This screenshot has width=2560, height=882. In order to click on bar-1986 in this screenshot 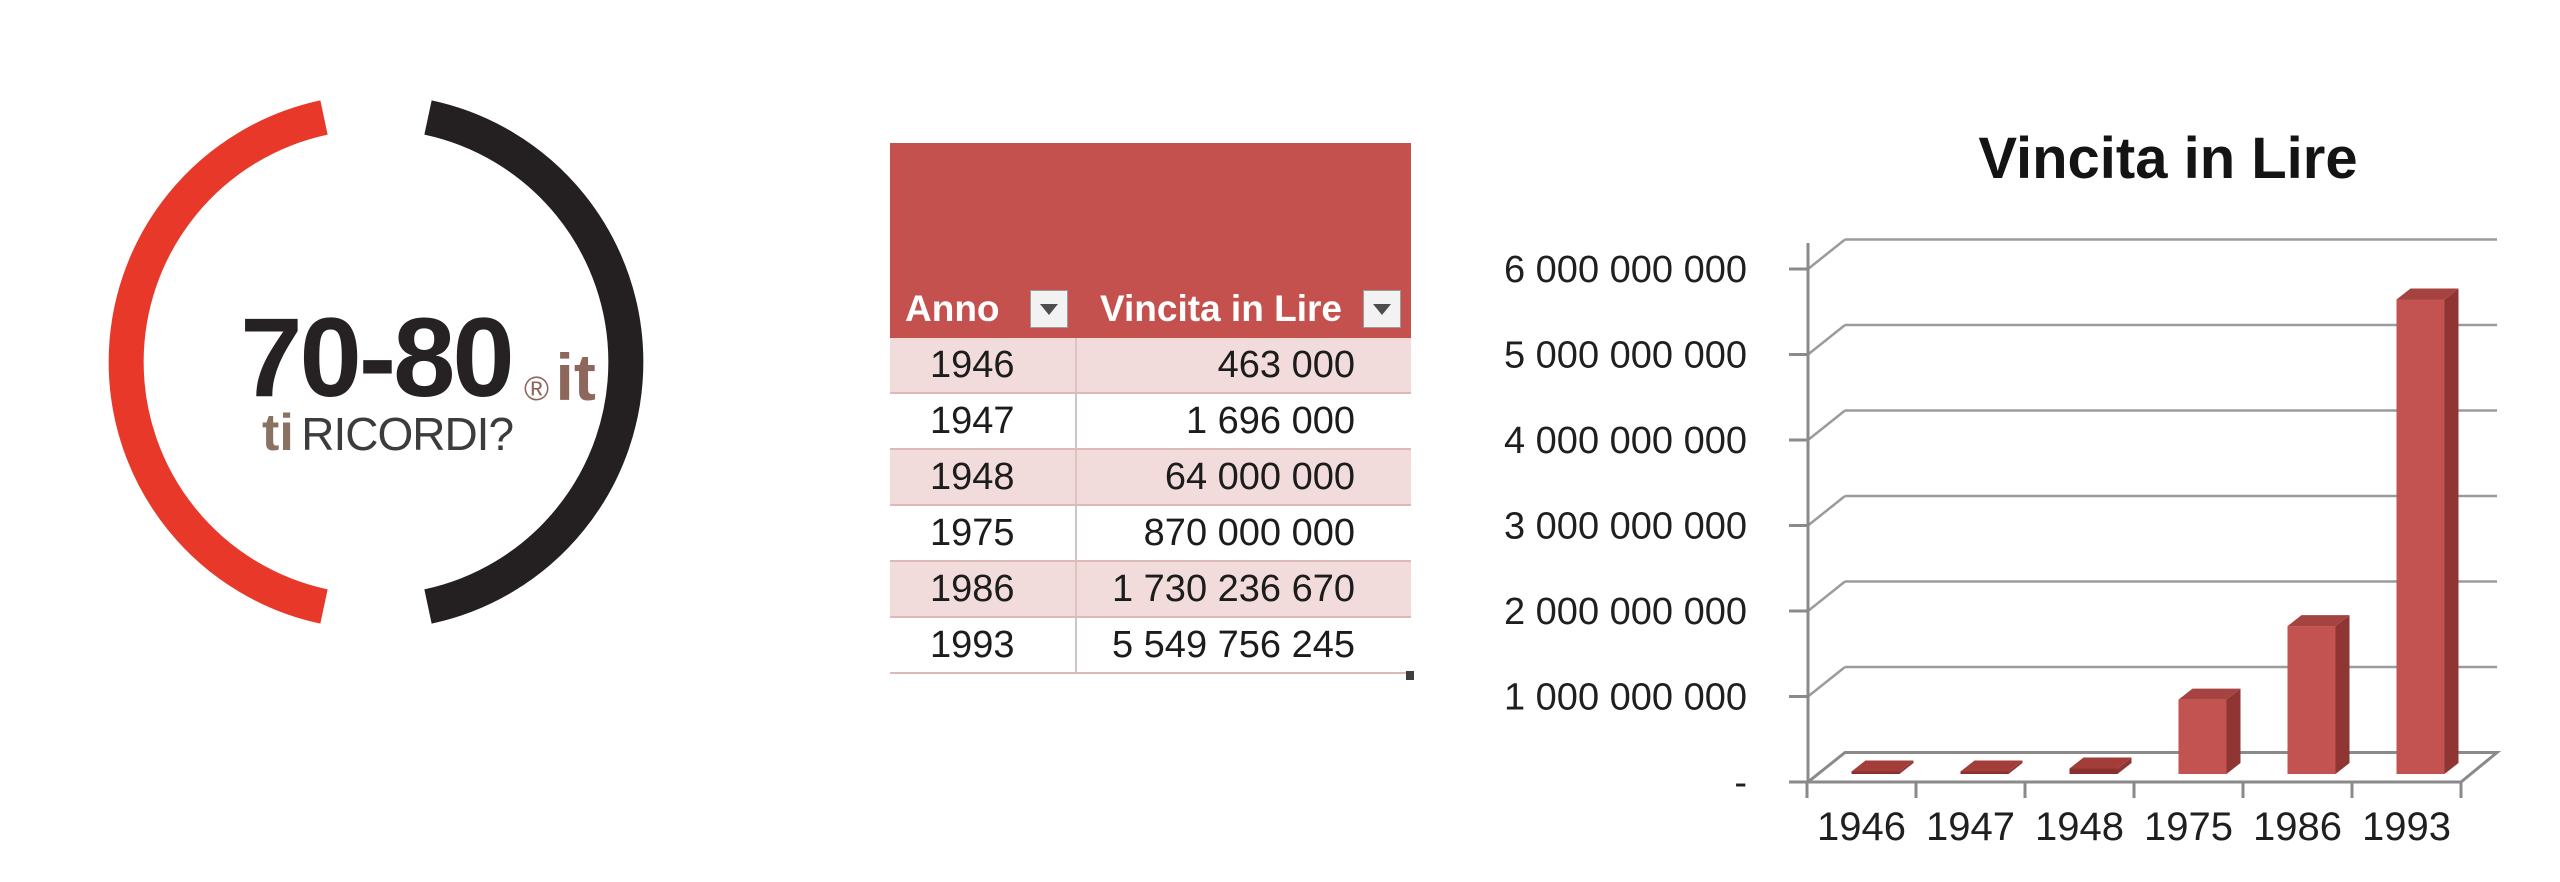, I will do `click(2318, 694)`.